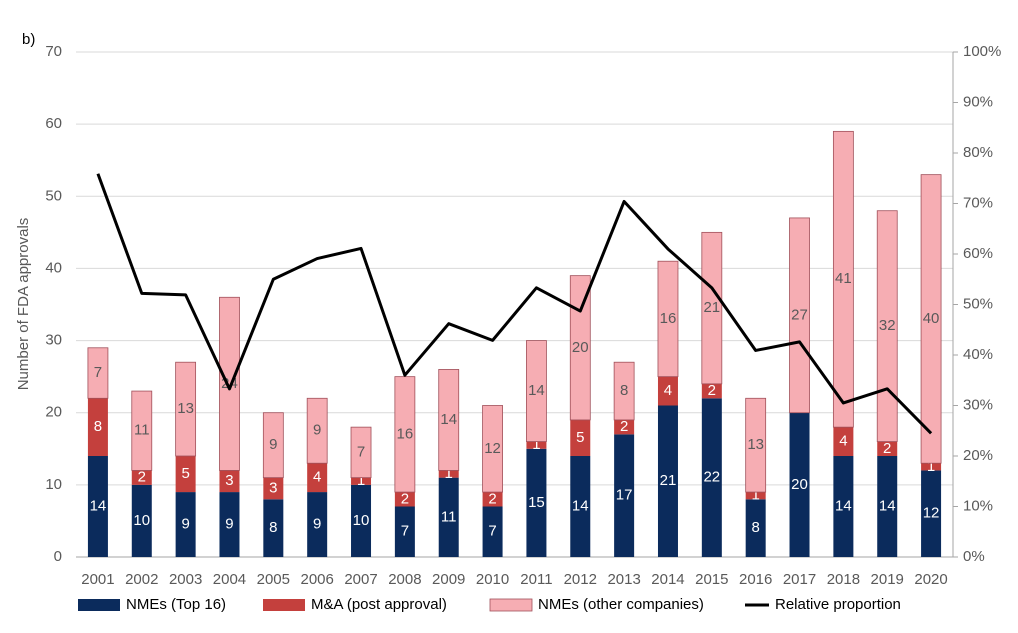  I want to click on y2-tick-label: 90%, so click(978, 101).